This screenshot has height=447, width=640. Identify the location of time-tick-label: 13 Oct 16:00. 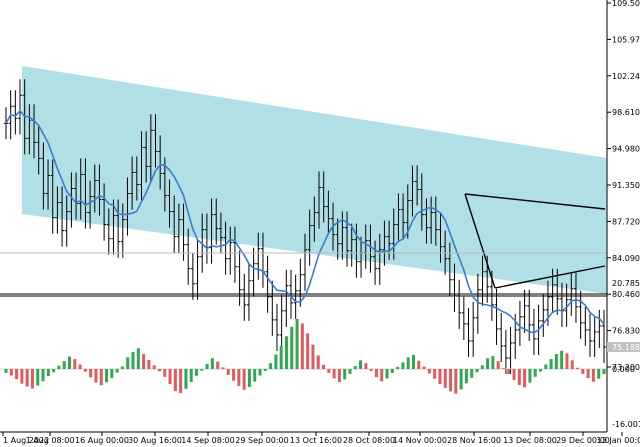
(316, 440).